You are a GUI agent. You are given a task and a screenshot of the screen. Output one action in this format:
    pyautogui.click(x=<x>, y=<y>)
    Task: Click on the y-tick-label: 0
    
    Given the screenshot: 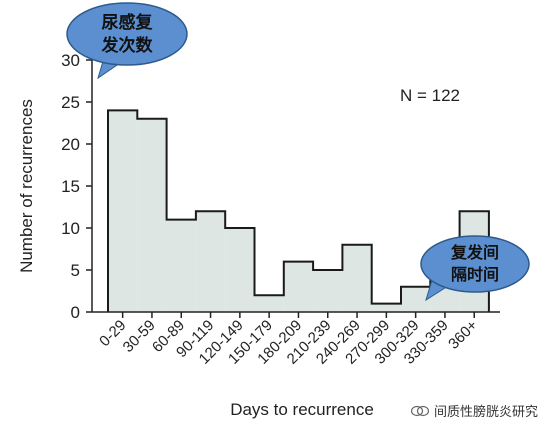 What is the action you would take?
    pyautogui.click(x=75, y=312)
    